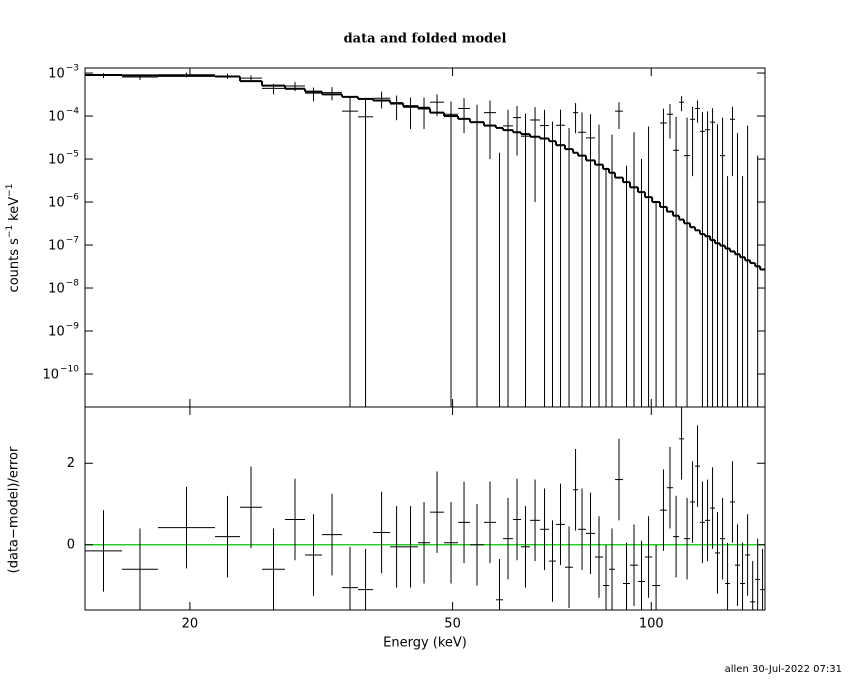  Describe the element at coordinates (14, 209) in the screenshot. I see `y-label-part: keV` at that location.